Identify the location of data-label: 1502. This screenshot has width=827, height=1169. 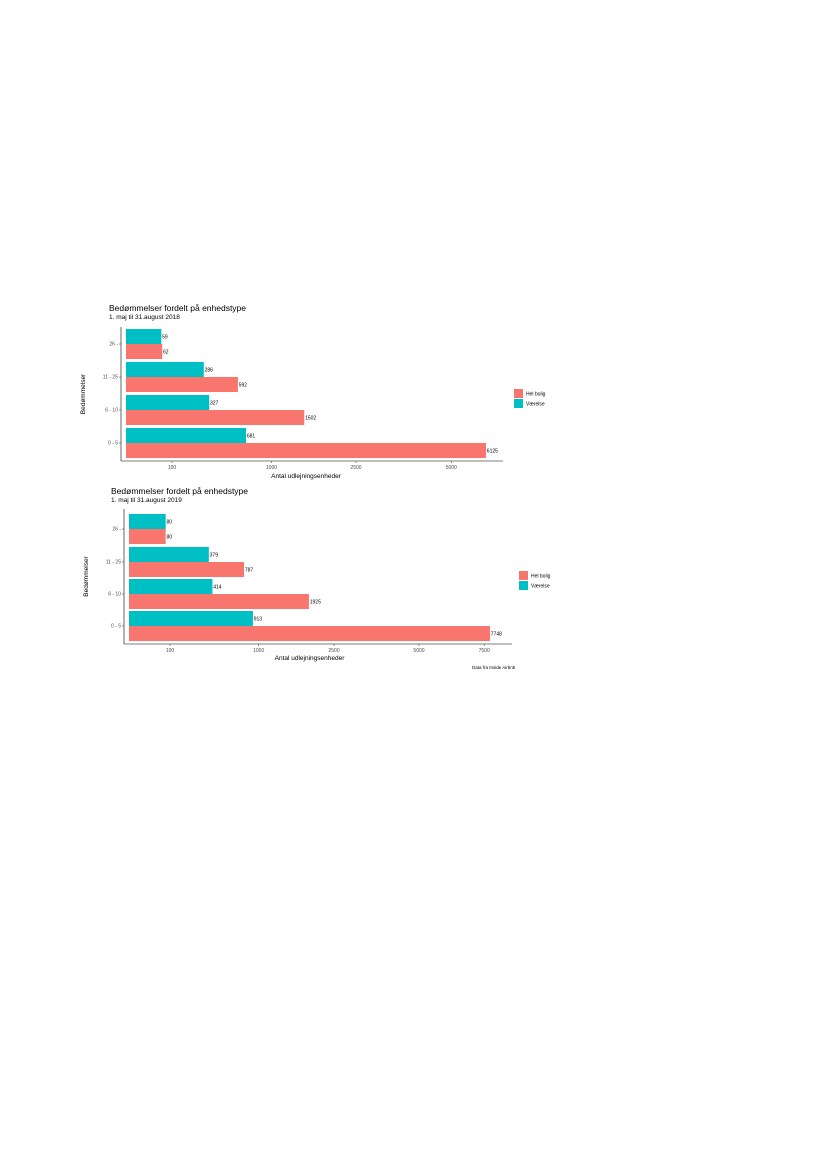
(310, 418).